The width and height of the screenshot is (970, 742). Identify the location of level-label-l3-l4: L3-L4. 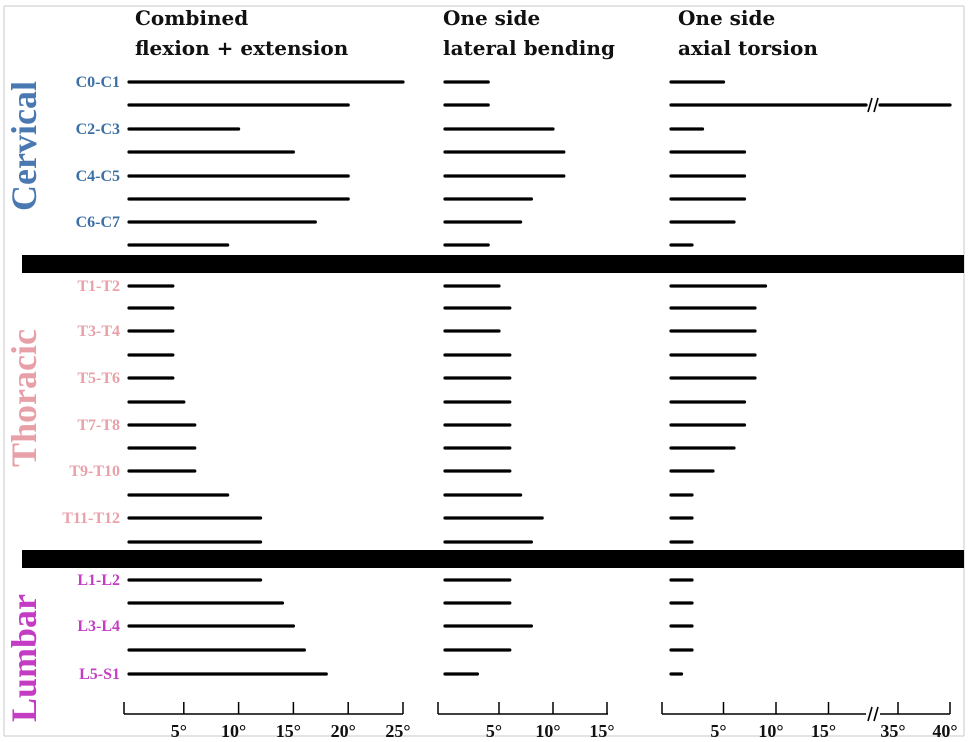
(98, 626).